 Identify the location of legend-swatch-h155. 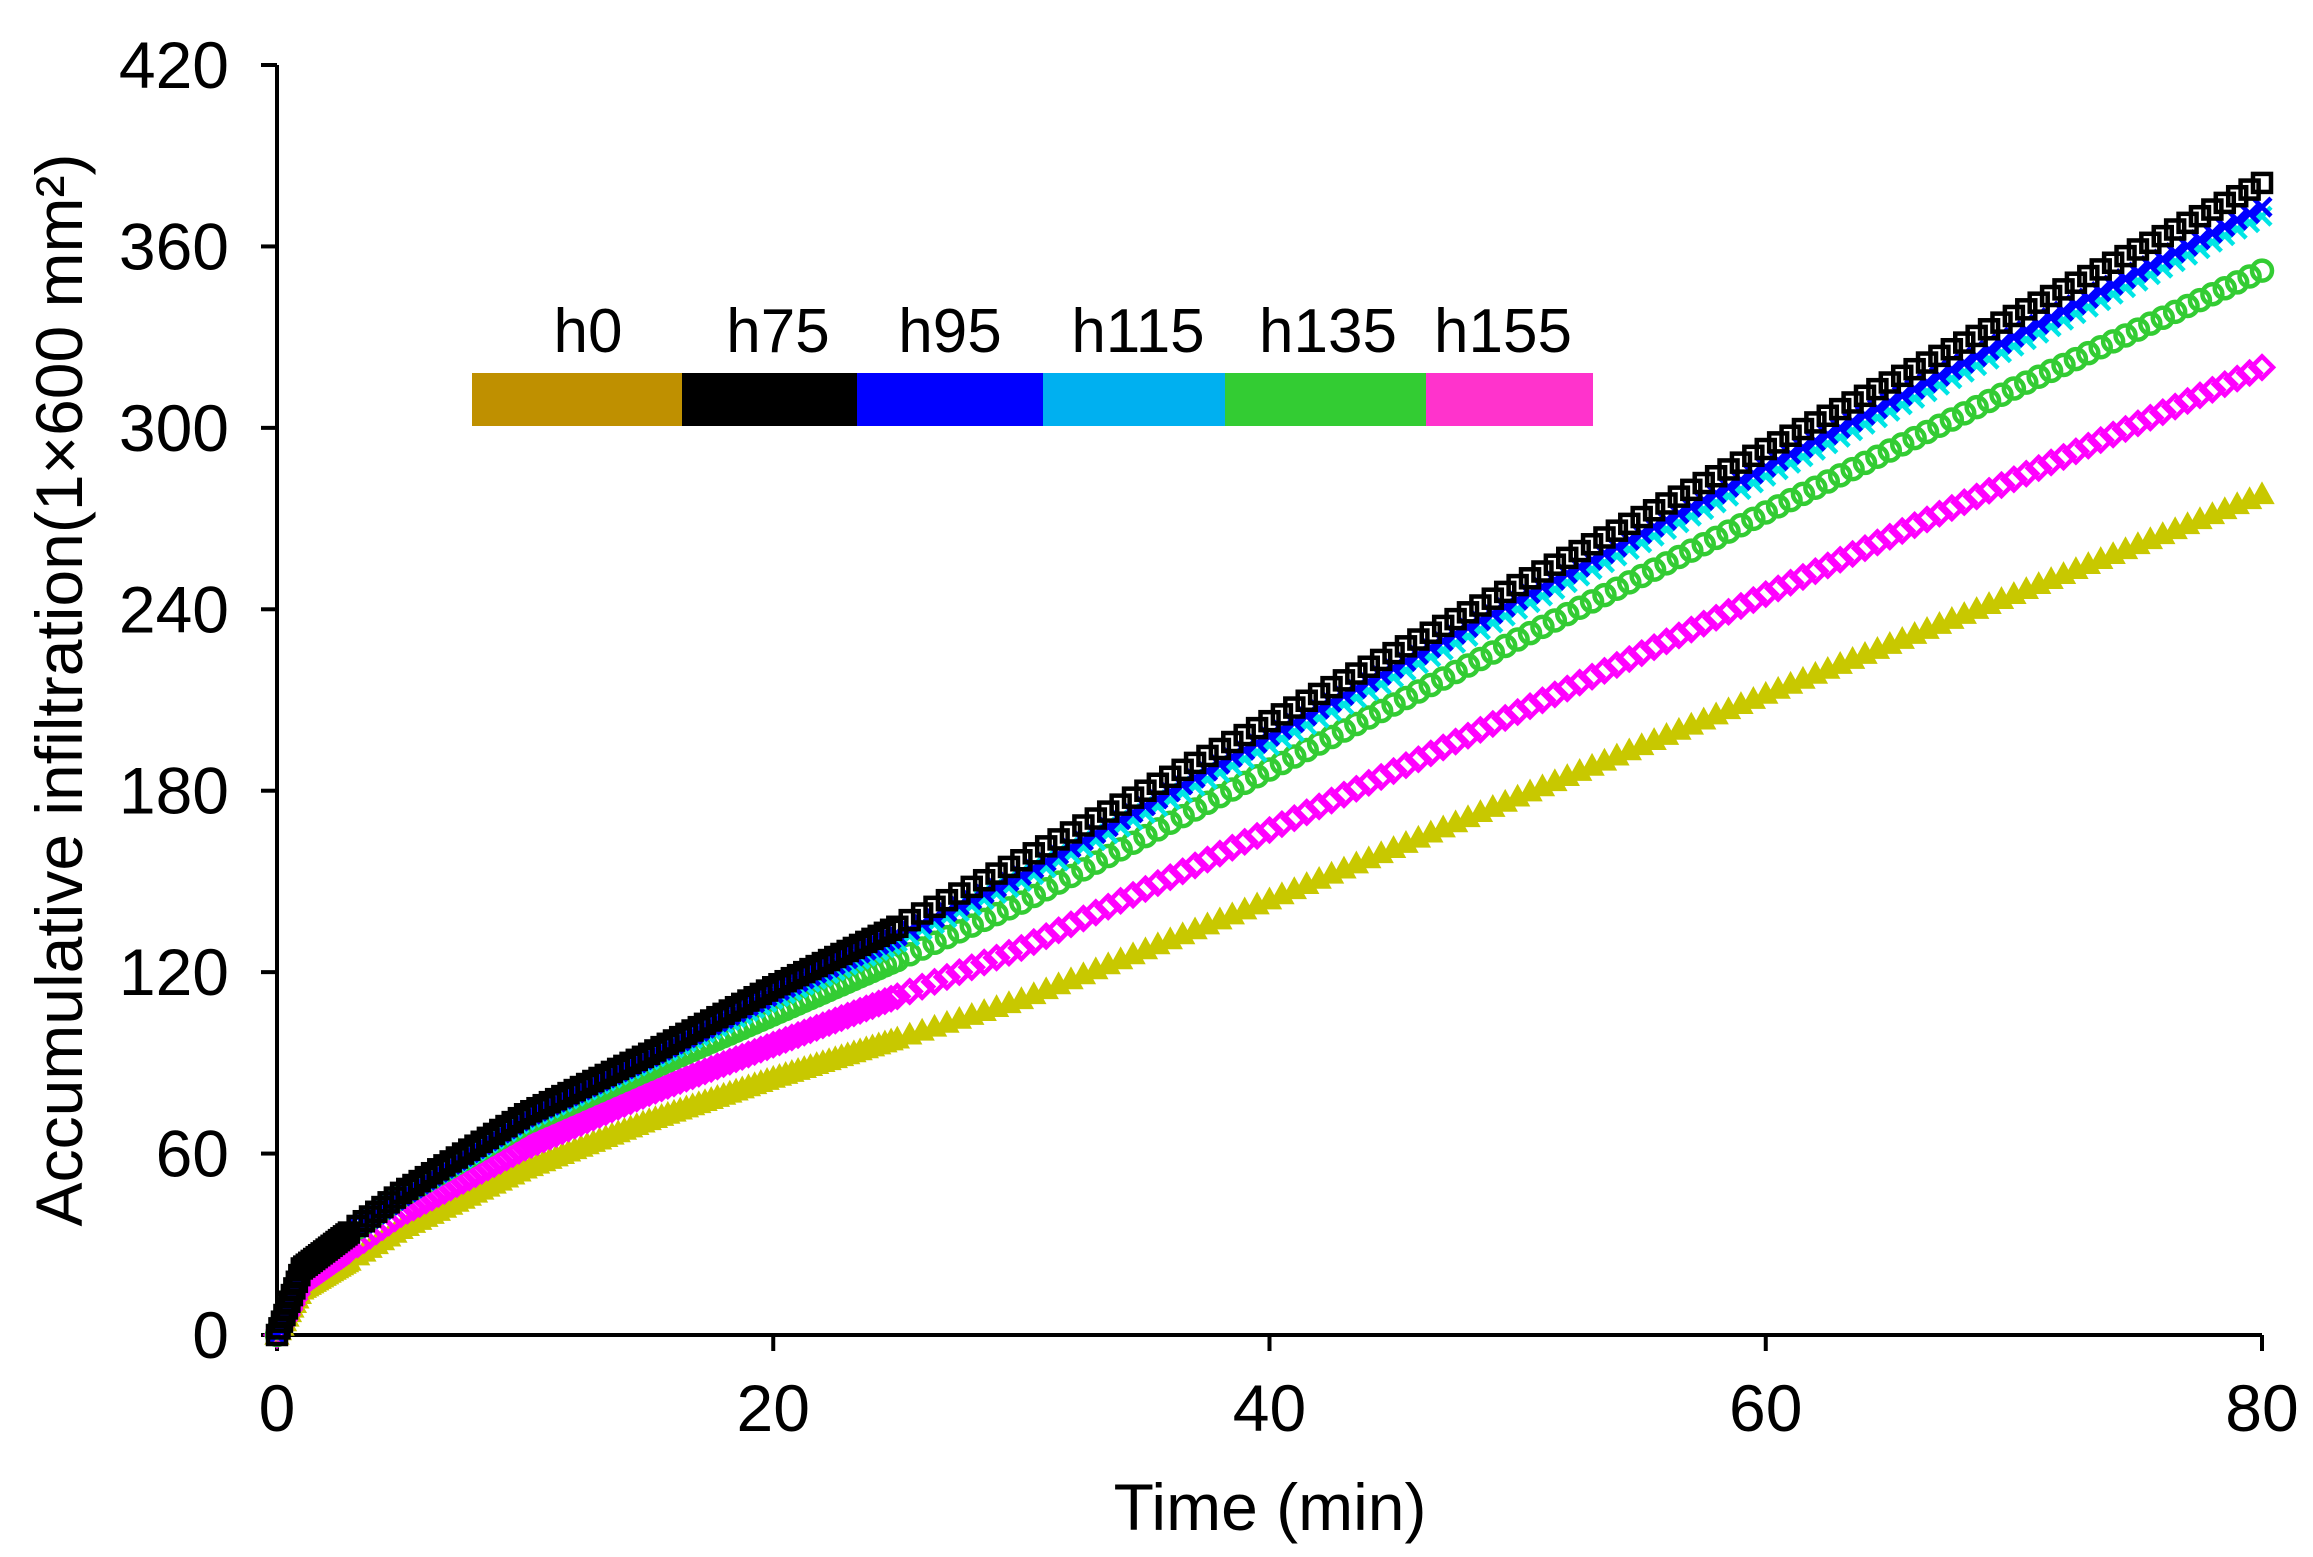
(1509, 399).